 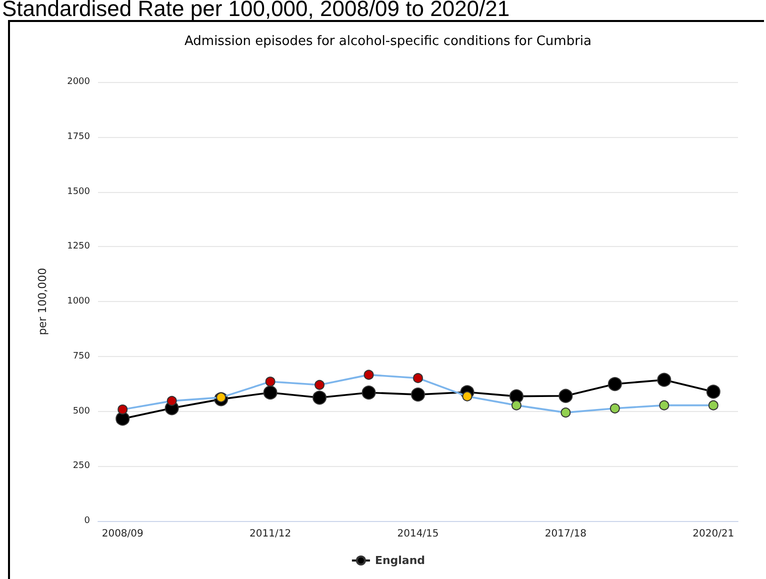 What do you see at coordinates (78, 301) in the screenshot?
I see `y-tick-label: 1000` at bounding box center [78, 301].